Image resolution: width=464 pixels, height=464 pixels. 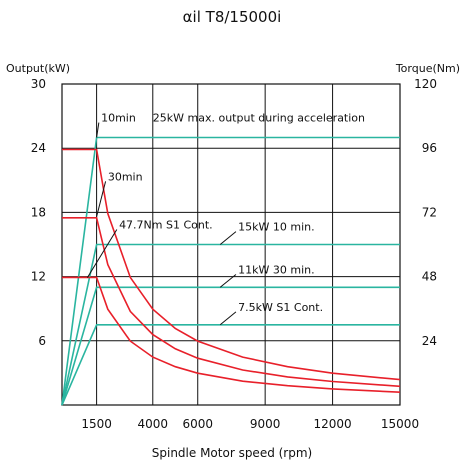 I want to click on right-tick-label: 48, so click(x=429, y=277).